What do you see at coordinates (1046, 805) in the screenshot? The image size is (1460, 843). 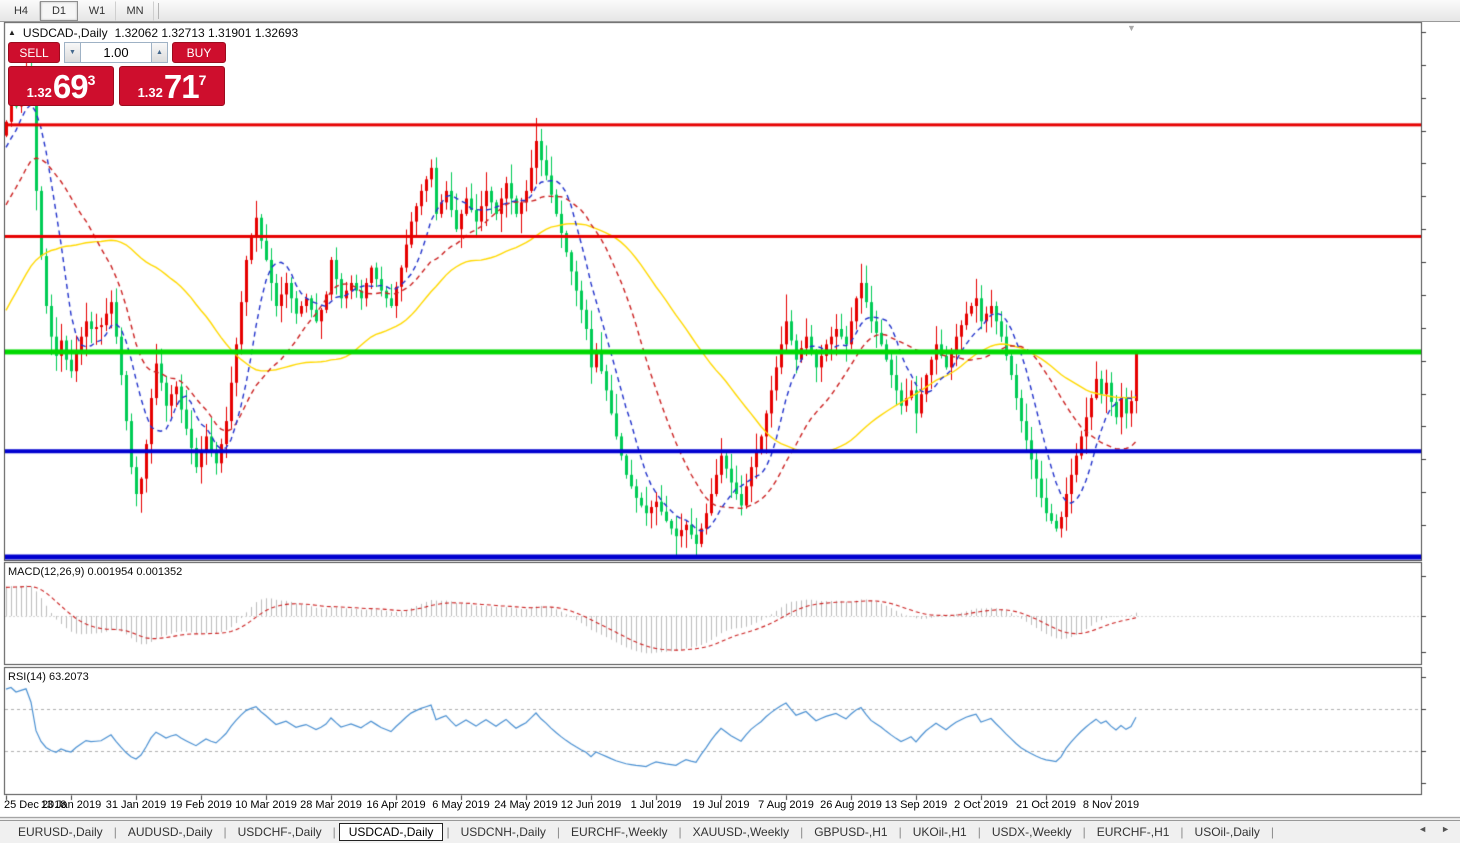 I see `date-tick-label: 21 Oct 2019` at bounding box center [1046, 805].